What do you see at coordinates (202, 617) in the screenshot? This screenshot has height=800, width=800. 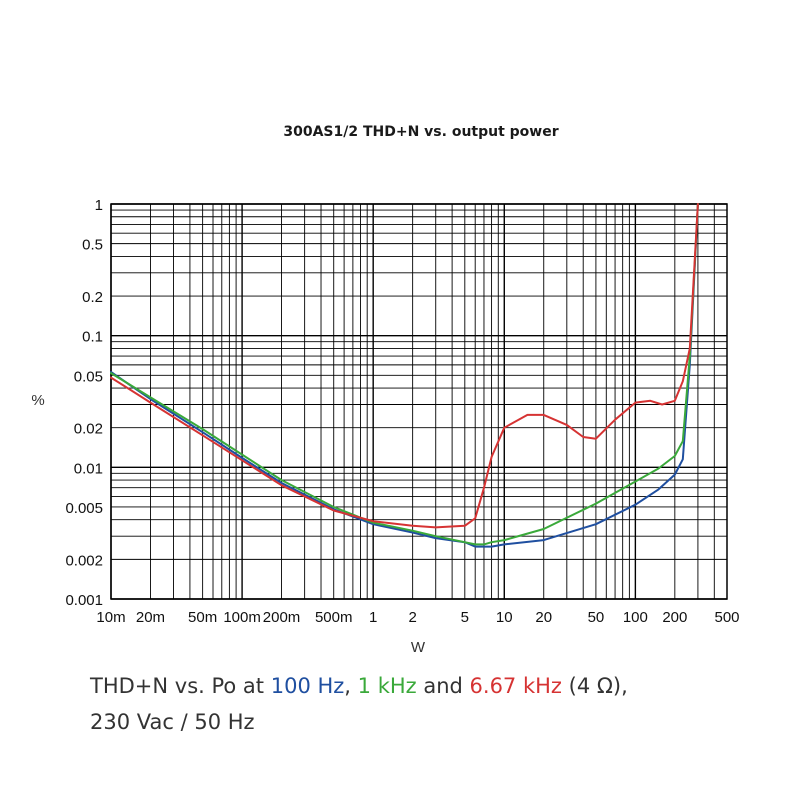 I see `x-tick-label: 50m` at bounding box center [202, 617].